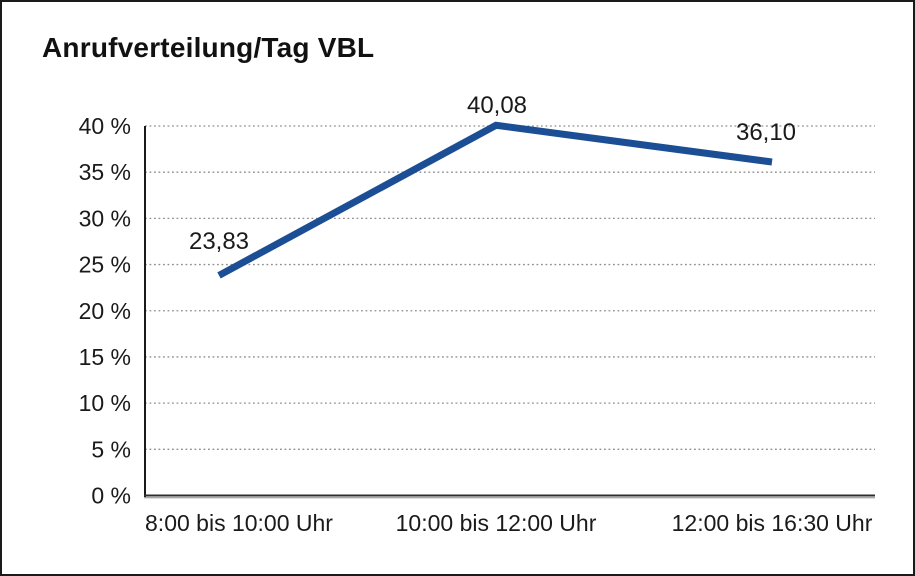 This screenshot has height=576, width=915. Describe the element at coordinates (497, 105) in the screenshot. I see `data-label: 40,08` at that location.